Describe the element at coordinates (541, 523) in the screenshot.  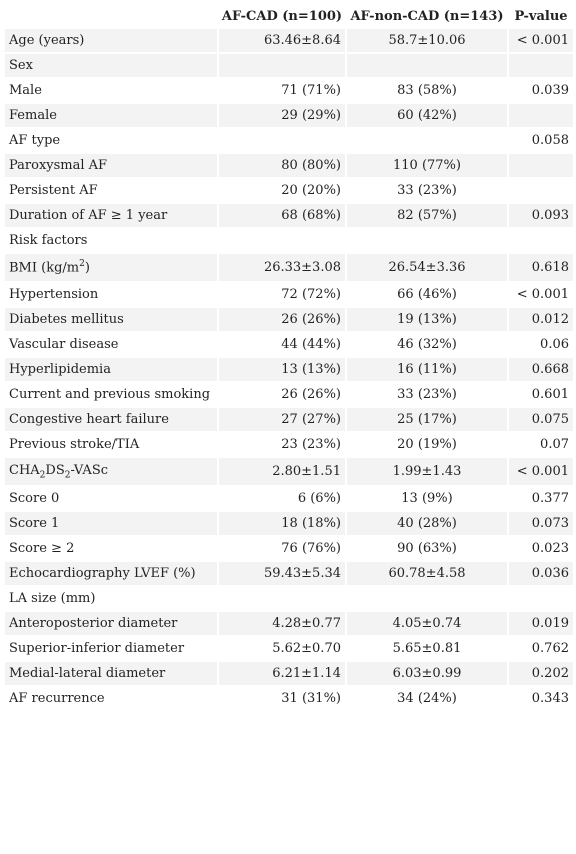
I see `cell-p-value: 0.073` at that location.